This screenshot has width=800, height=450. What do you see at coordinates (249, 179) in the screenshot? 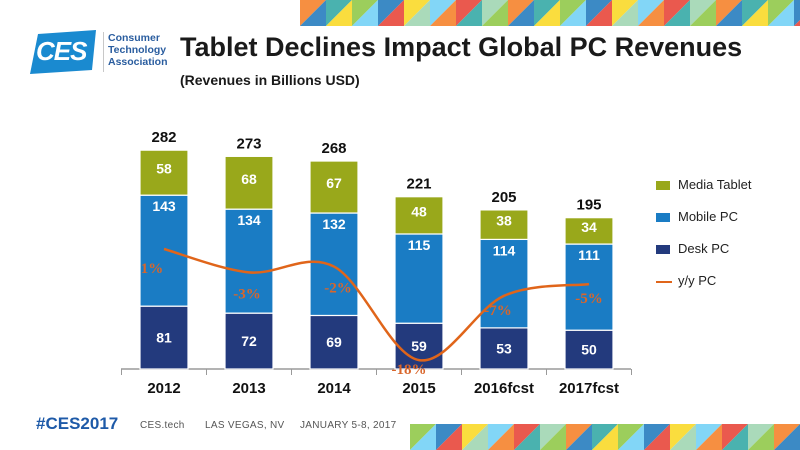
I see `data-label-media-tablet: 68` at bounding box center [249, 179].